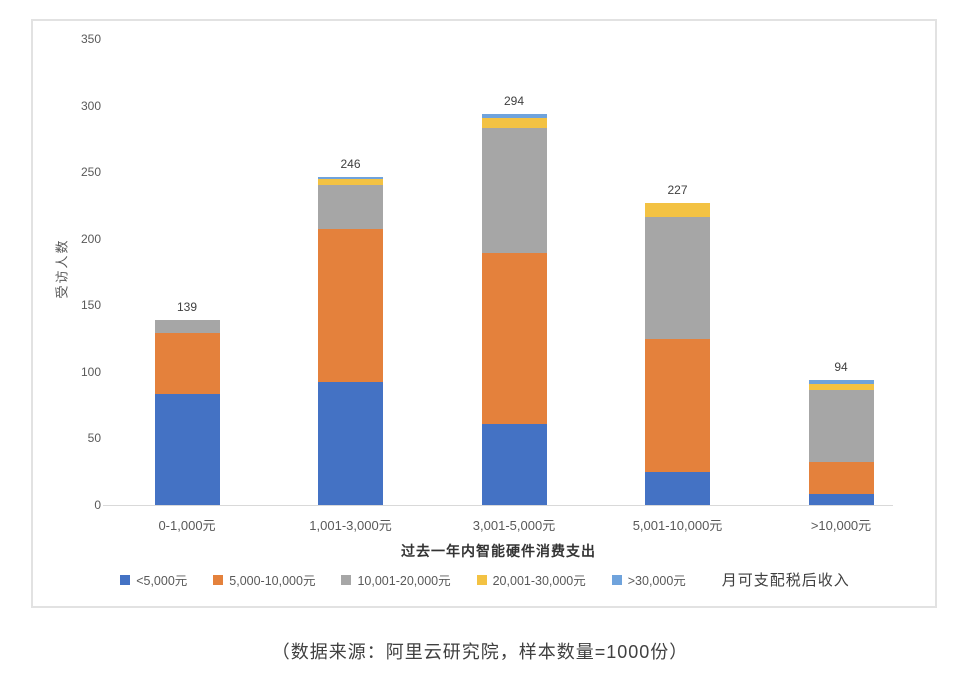 The height and width of the screenshot is (673, 960). What do you see at coordinates (90, 238) in the screenshot?
I see `y-tick-label: 200` at bounding box center [90, 238].